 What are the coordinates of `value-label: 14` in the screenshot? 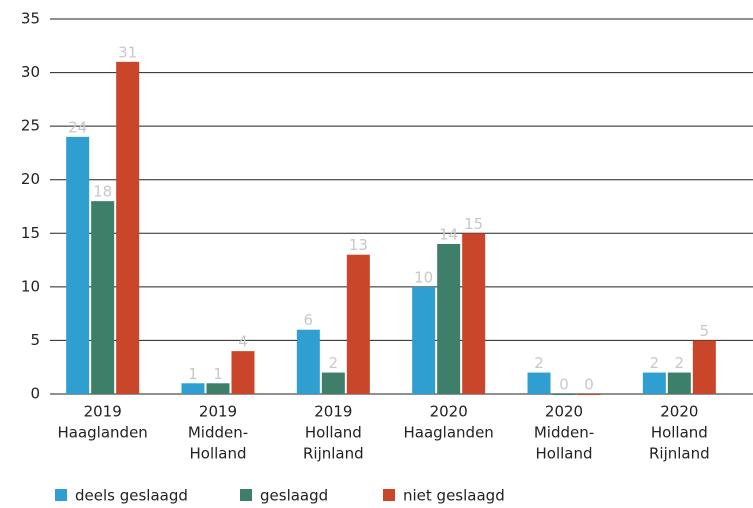 It's located at (448, 235).